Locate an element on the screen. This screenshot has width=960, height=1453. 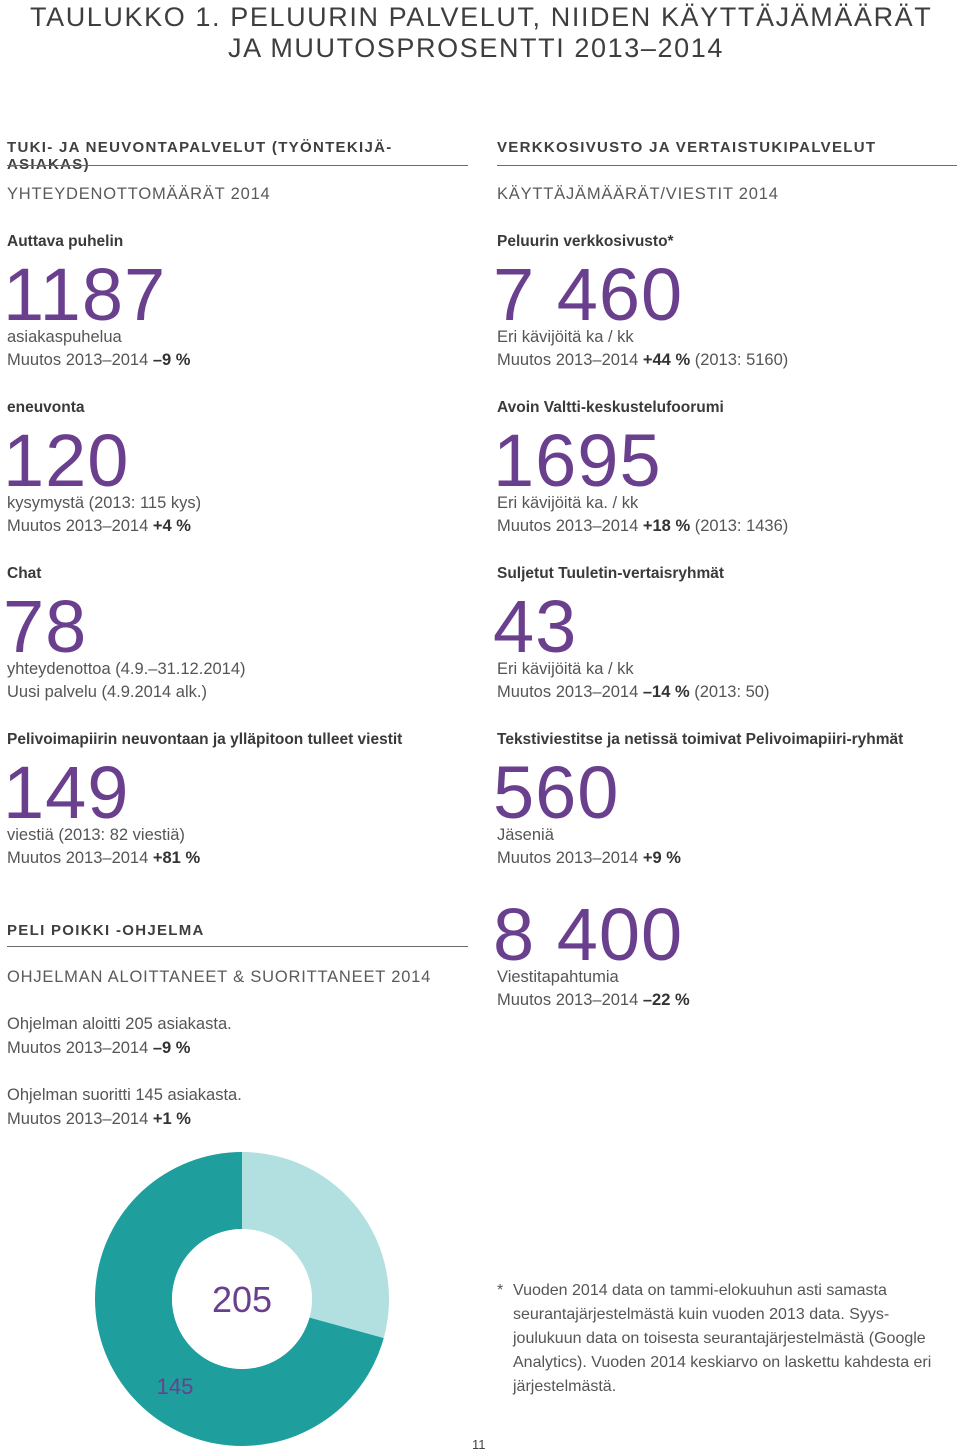
change-suffix: (2013: 5160) is located at coordinates (739, 360).